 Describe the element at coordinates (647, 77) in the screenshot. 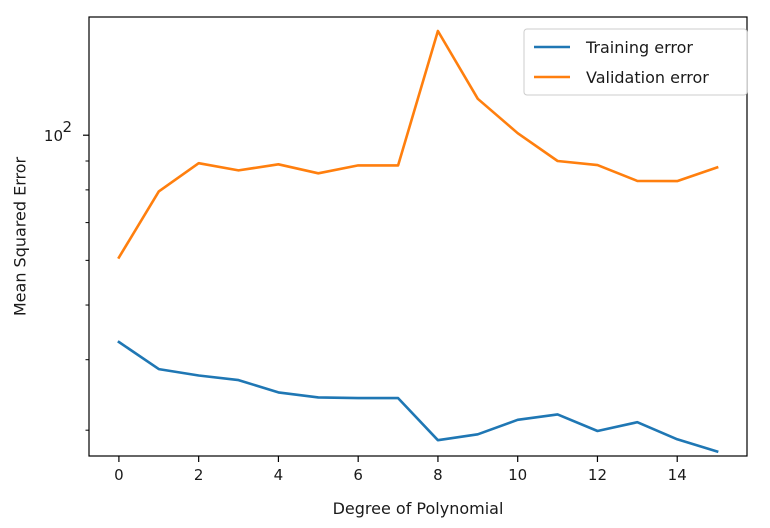

I see `legend-label-validation-error: Validation error` at that location.